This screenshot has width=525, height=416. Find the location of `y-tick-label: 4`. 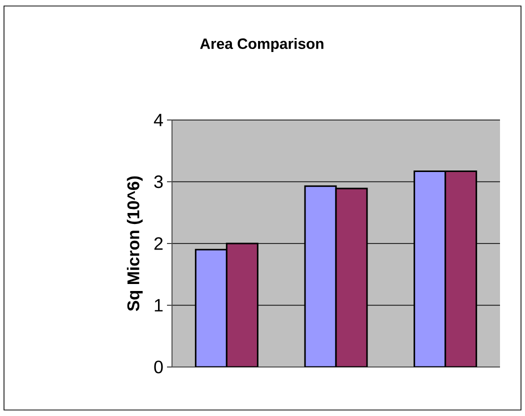

y-tick-label: 4 is located at coordinates (158, 120).